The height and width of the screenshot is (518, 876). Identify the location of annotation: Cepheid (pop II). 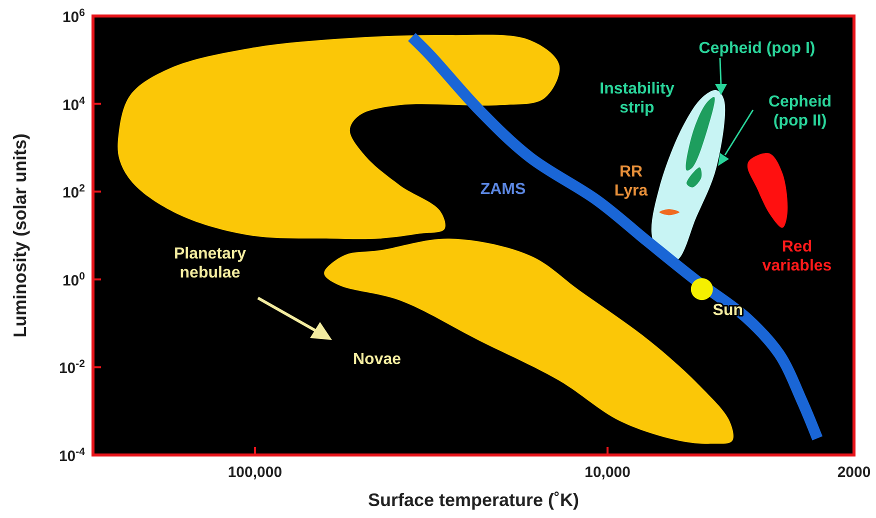
(800, 112).